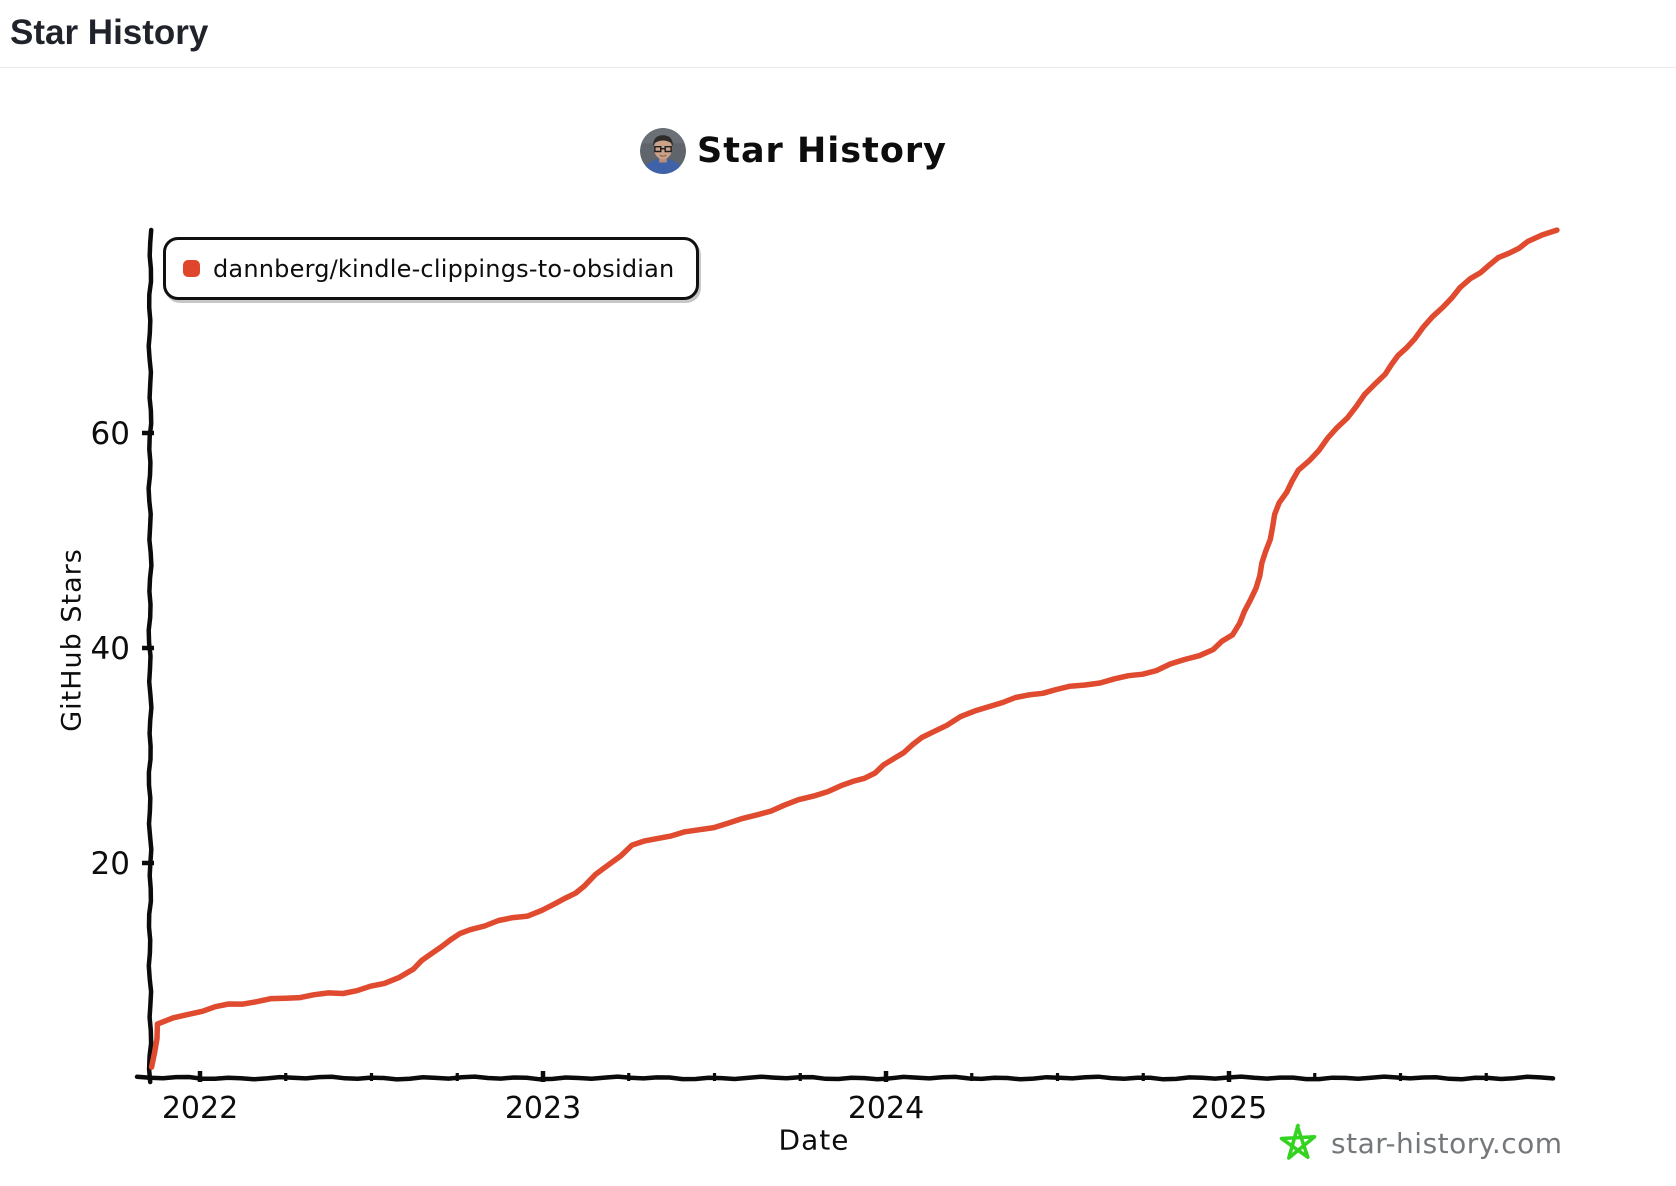 Image resolution: width=1676 pixels, height=1186 pixels. Describe the element at coordinates (110, 864) in the screenshot. I see `y-tick-label: 20` at that location.